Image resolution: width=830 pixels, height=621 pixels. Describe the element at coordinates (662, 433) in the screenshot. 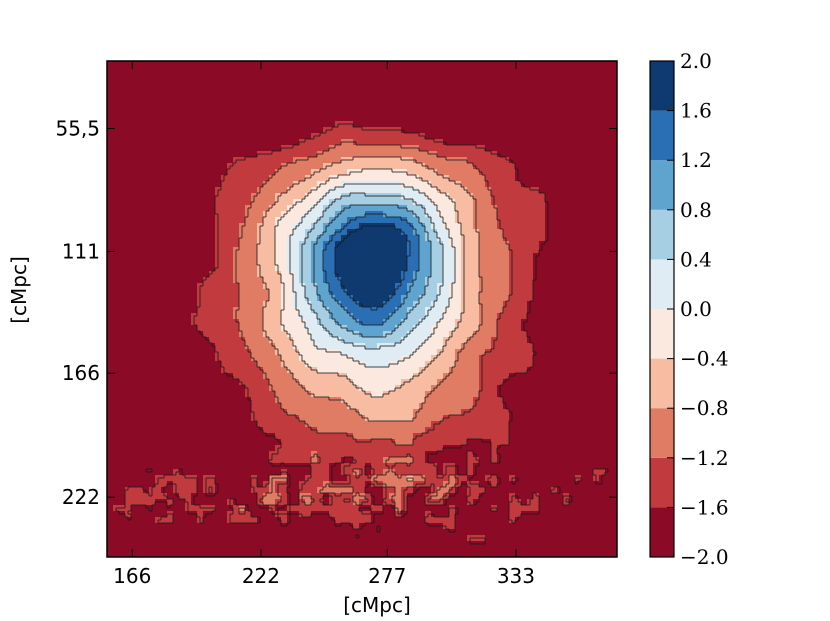

I see `colorbar-segment` at that location.